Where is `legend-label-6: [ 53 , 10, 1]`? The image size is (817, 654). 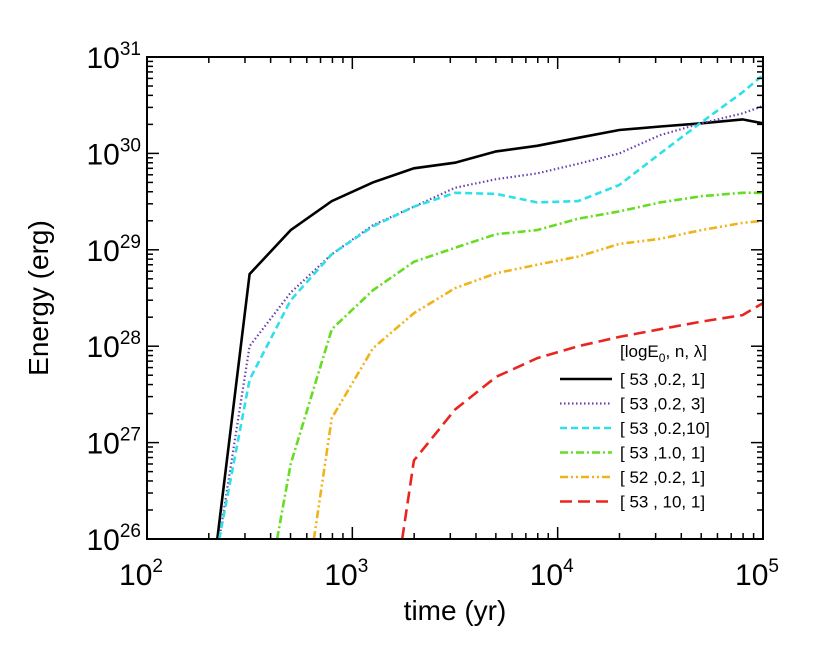
legend-label-6: [ 53 , 10, 1] is located at coordinates (662, 502).